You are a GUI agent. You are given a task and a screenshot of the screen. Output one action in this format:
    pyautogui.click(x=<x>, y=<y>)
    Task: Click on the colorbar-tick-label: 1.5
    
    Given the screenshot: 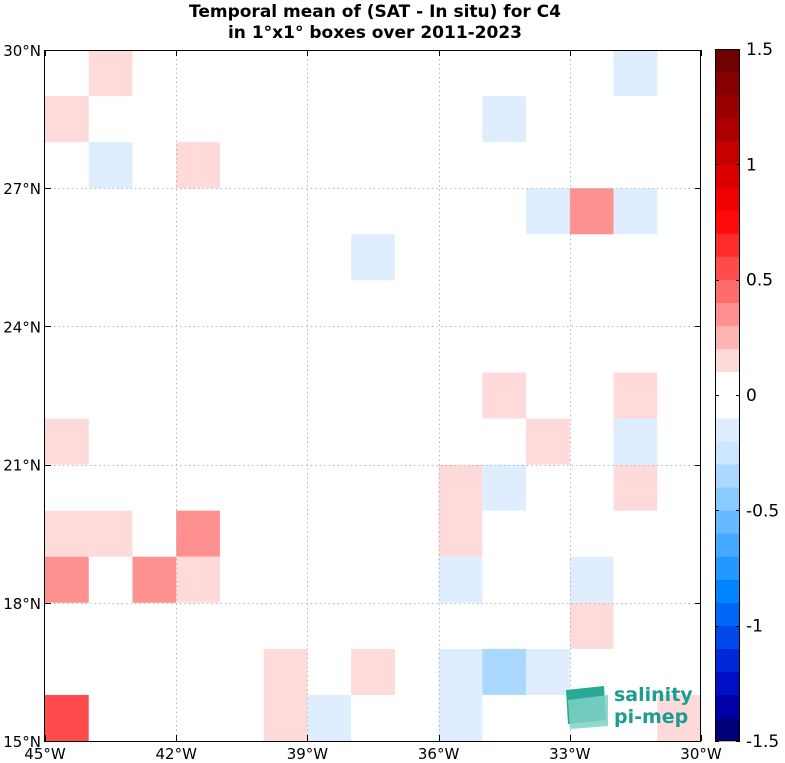 What is the action you would take?
    pyautogui.click(x=759, y=50)
    